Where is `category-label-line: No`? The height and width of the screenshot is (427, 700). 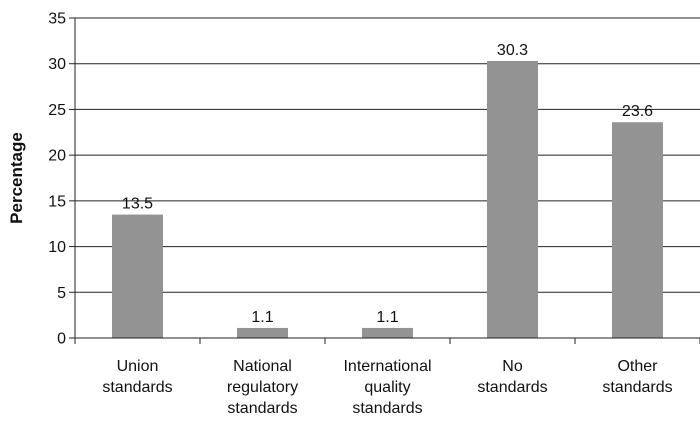 category-label-line: No is located at coordinates (512, 366).